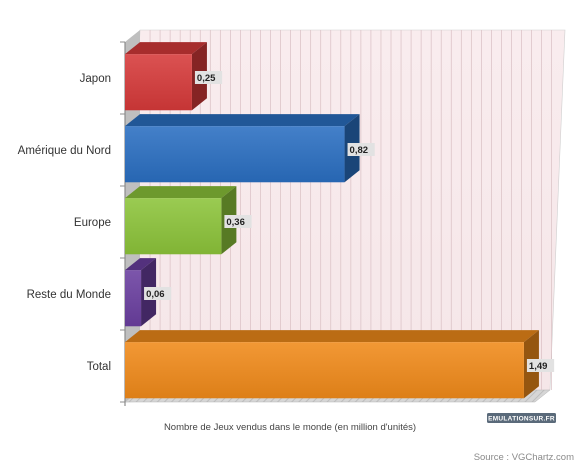 This screenshot has height=466, width=580. I want to click on category-label: Total, so click(99, 367).